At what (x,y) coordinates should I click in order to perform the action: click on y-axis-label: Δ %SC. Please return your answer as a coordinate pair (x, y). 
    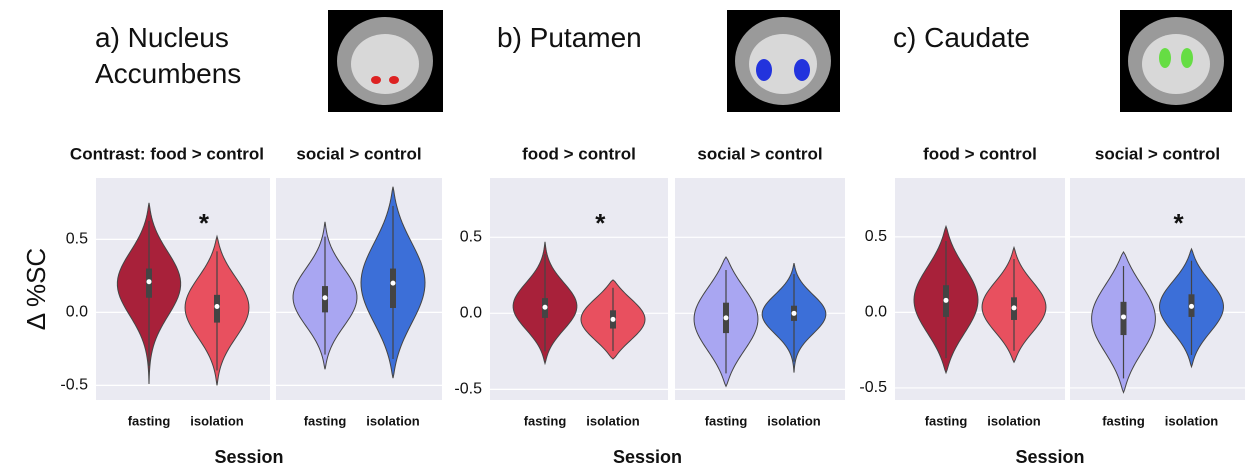
    Looking at the image, I should click on (36, 289).